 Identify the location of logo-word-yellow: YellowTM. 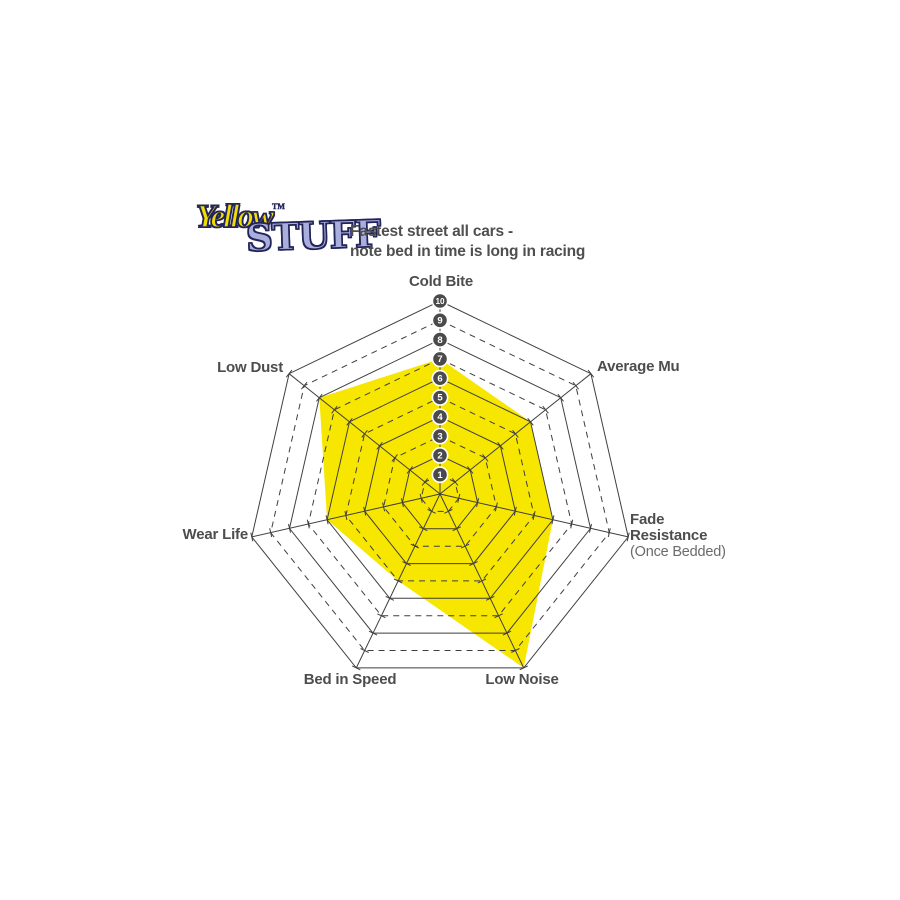
(275, 213).